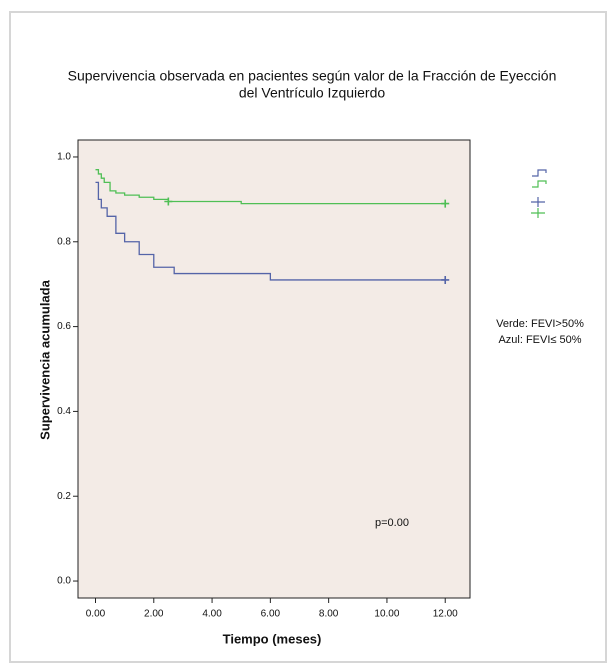 This screenshot has width=616, height=668. What do you see at coordinates (272, 638) in the screenshot?
I see `x-axis-title: Tiempo (meses)` at bounding box center [272, 638].